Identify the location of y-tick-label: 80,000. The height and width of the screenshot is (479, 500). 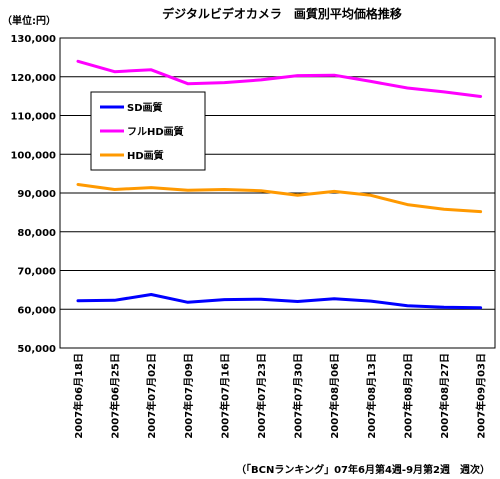
(36, 233).